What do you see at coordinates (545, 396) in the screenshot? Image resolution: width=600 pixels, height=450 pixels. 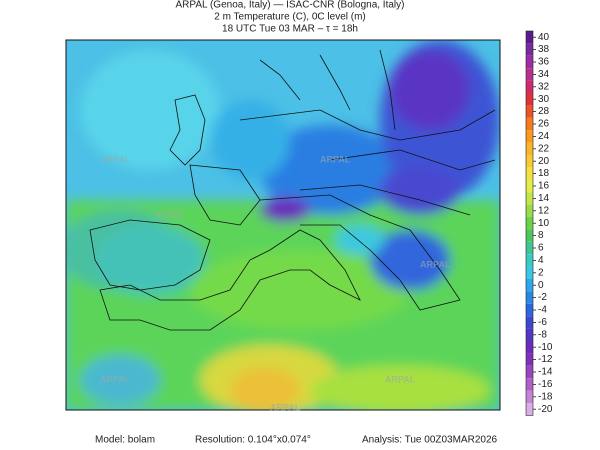 I see `colorbar-label: -18` at bounding box center [545, 396].